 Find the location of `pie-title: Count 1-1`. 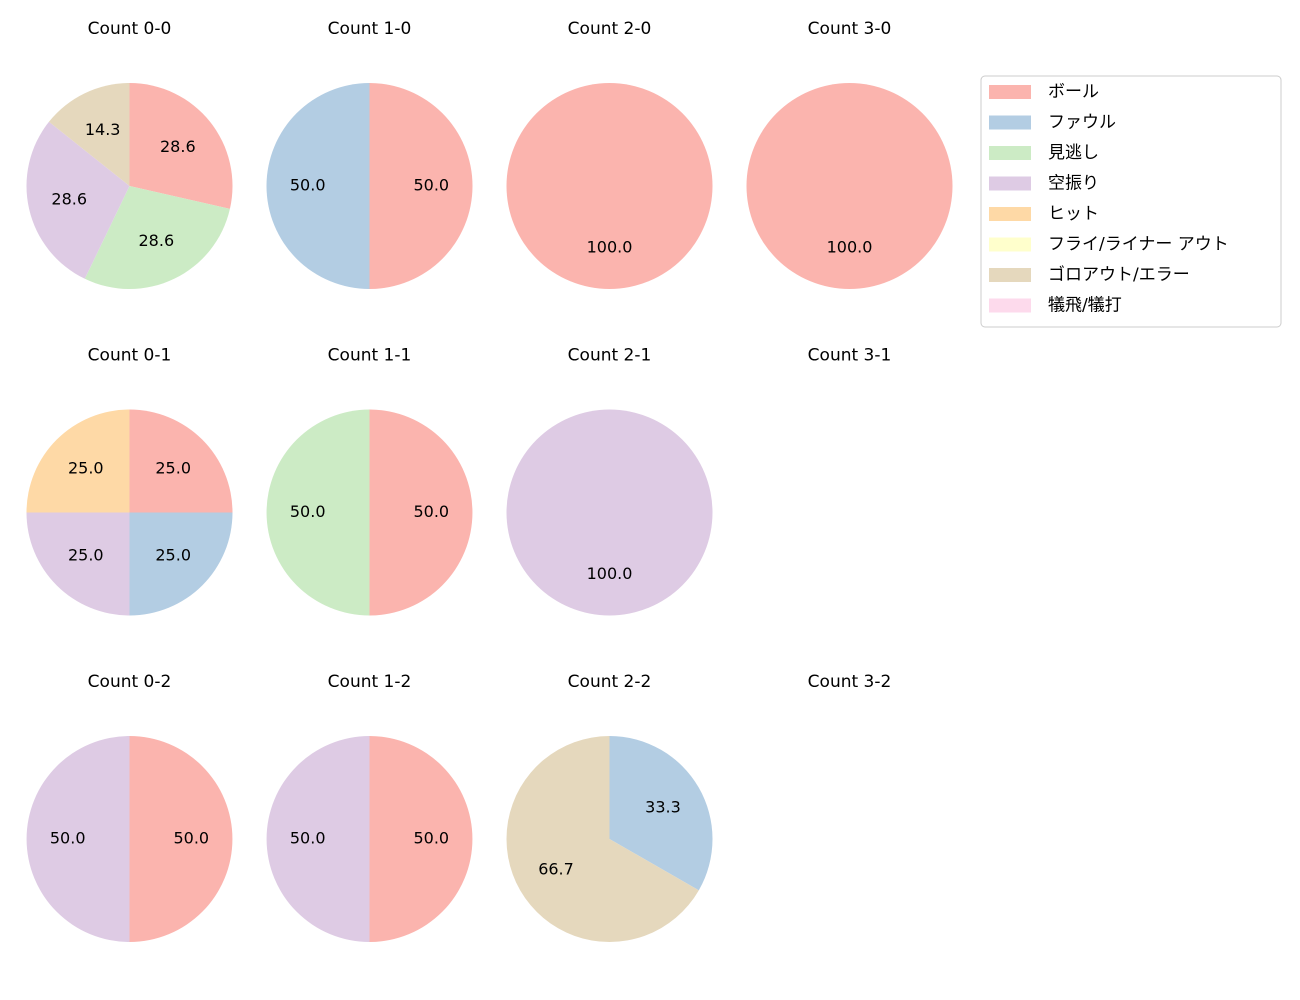

pie-title: Count 1-1 is located at coordinates (370, 356).